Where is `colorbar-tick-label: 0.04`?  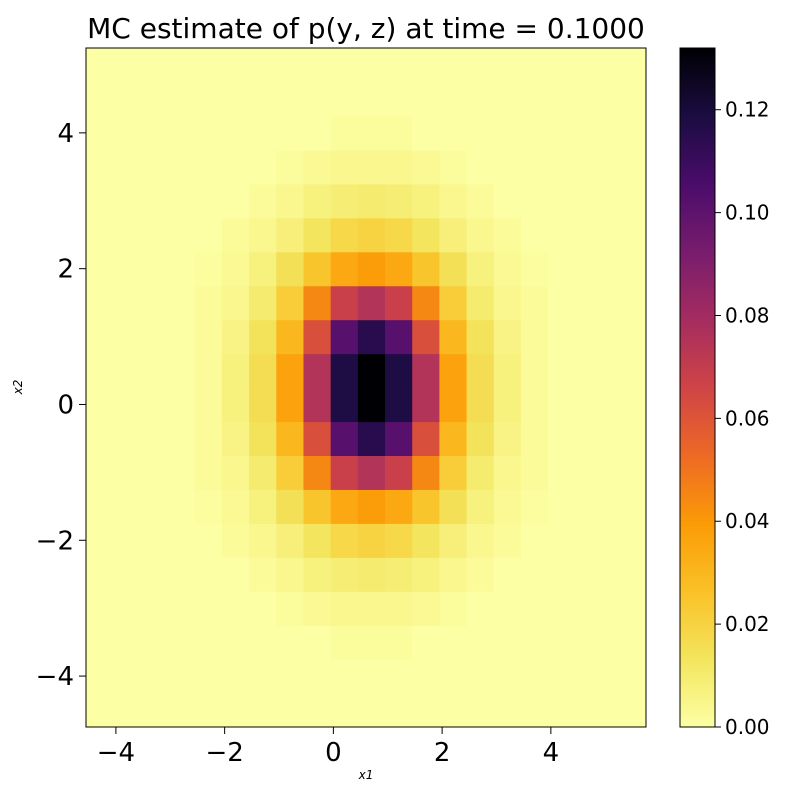
colorbar-tick-label: 0.04 is located at coordinates (747, 521).